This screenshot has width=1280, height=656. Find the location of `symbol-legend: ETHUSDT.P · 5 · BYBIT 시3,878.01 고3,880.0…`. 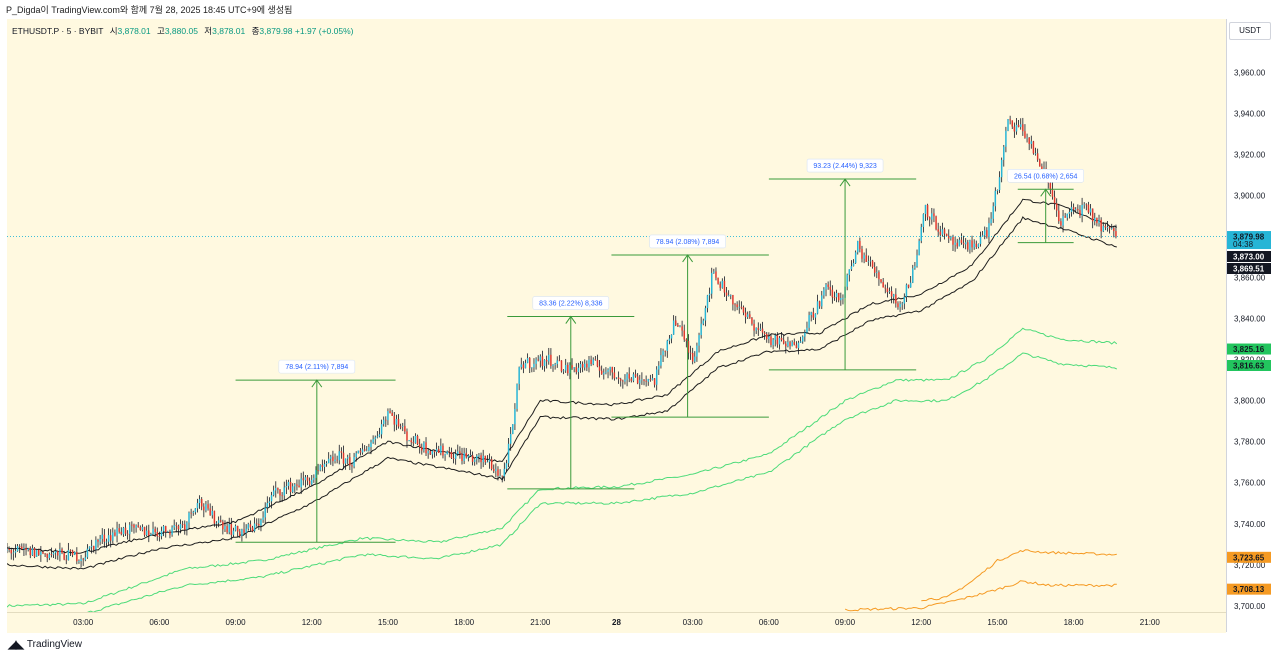

symbol-legend: ETHUSDT.P · 5 · BYBIT 시3,878.01 고3,880.0… is located at coordinates (183, 31).